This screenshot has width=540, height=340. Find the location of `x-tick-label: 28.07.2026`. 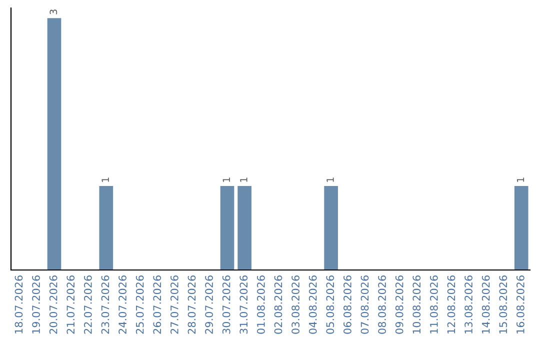

x-tick-label: 28.07.2026 is located at coordinates (192, 305).